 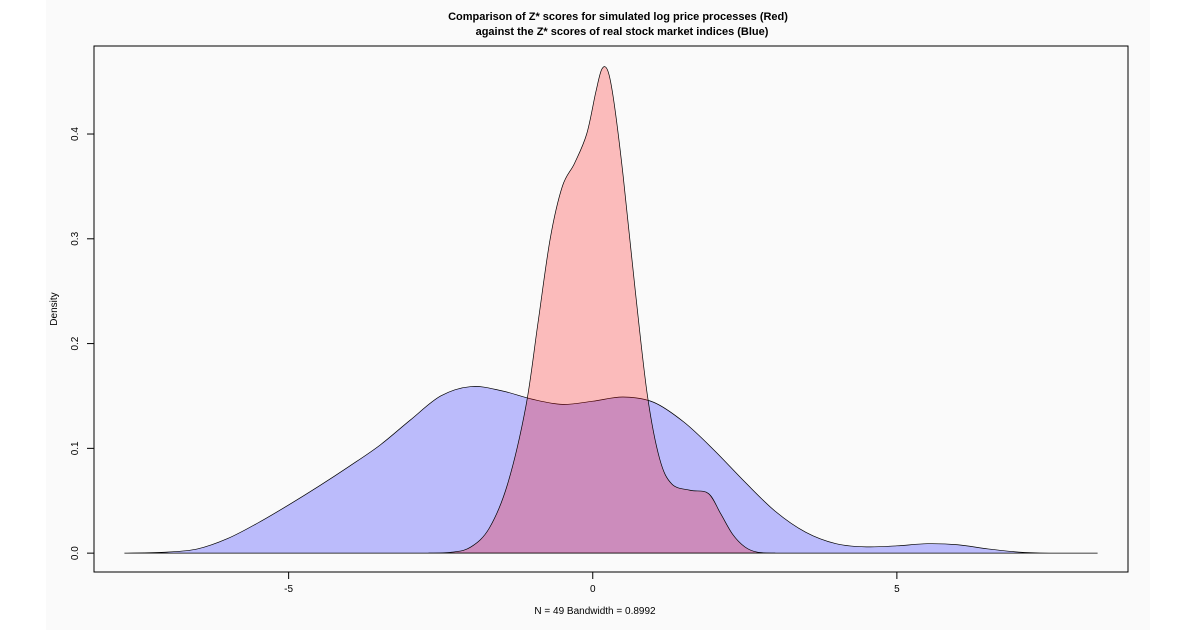 What do you see at coordinates (75, 238) in the screenshot?
I see `y-tick-label: 0.3` at bounding box center [75, 238].